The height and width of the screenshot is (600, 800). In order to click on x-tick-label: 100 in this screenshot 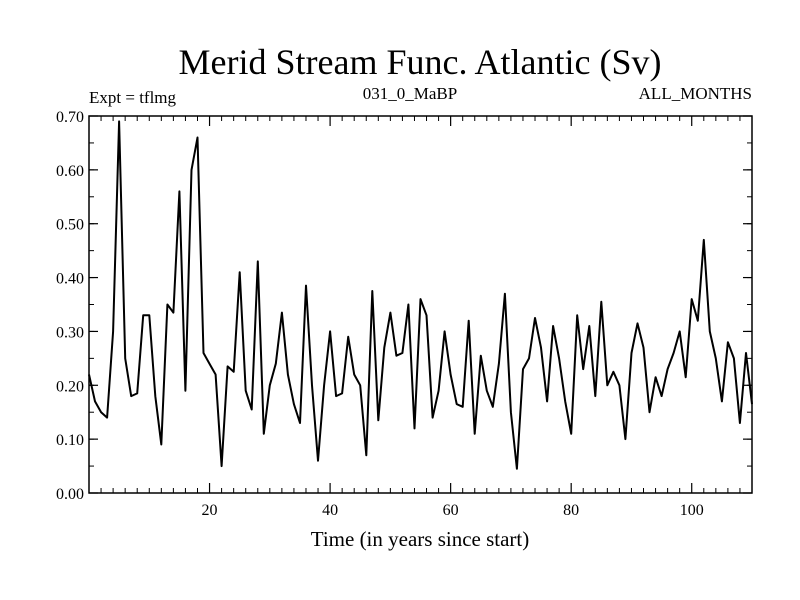, I will do `click(692, 510)`.